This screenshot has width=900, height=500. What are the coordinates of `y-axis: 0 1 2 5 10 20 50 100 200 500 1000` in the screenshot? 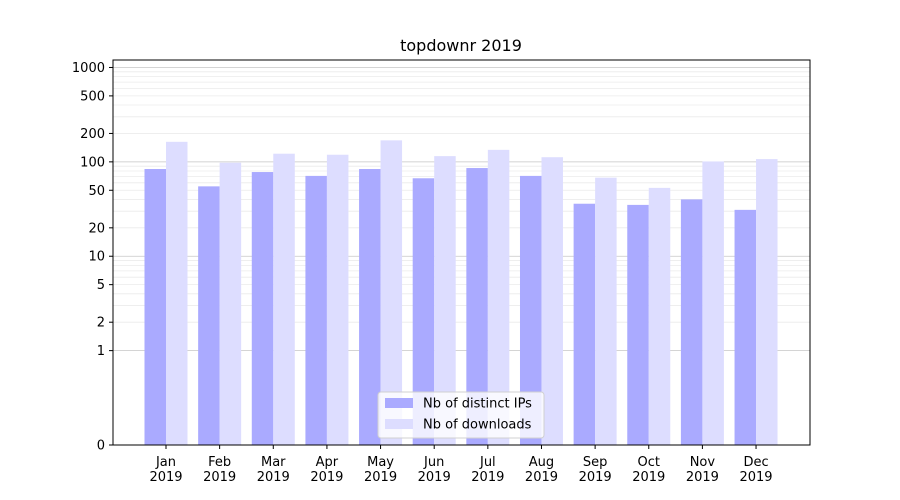 It's located at (92, 257).